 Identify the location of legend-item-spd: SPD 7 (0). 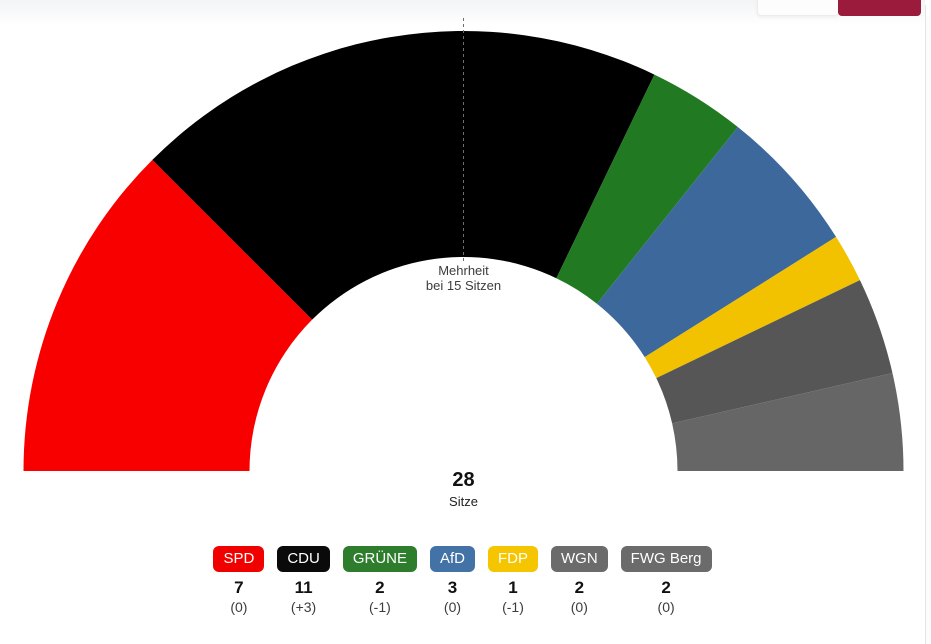
(239, 580).